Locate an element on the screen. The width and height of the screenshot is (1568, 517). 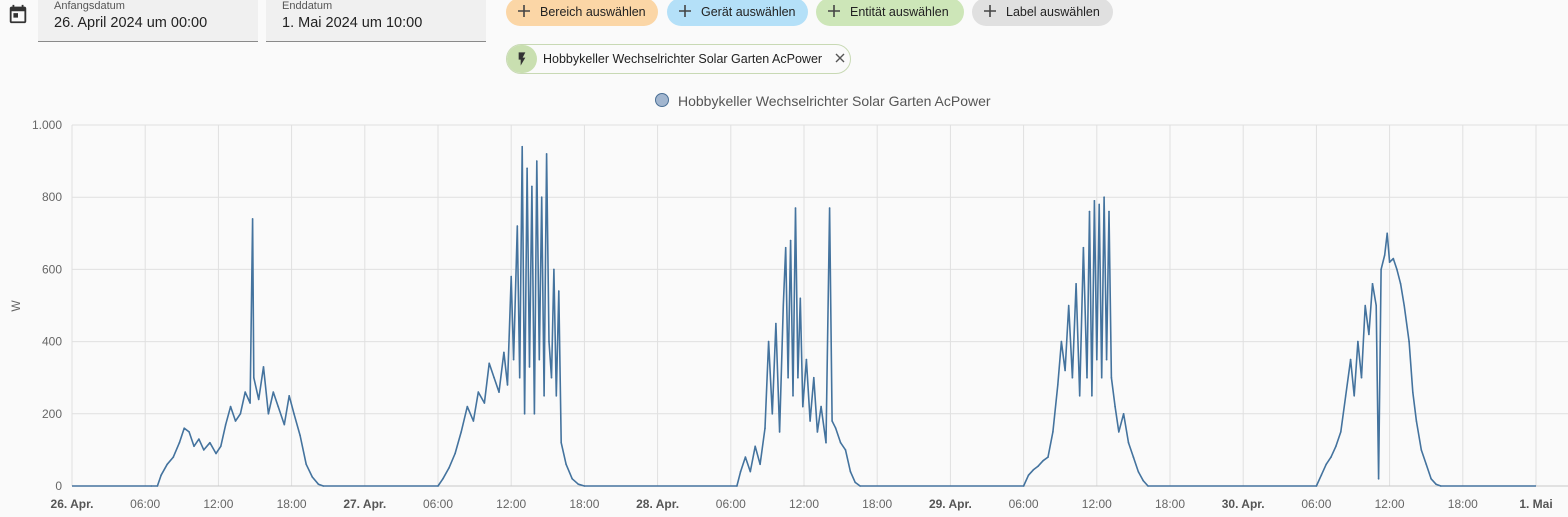
entity-icon-container is located at coordinates (522, 59).